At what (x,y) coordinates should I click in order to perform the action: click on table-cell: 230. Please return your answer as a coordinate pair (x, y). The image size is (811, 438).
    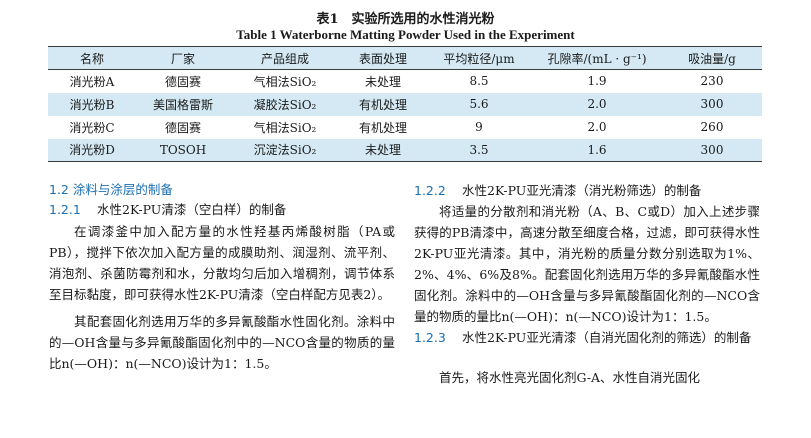
    Looking at the image, I should click on (712, 81).